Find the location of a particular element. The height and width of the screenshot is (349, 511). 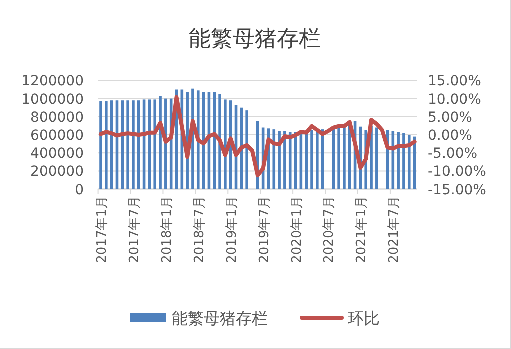

y2-tick-label: 5.00% is located at coordinates (450, 118).